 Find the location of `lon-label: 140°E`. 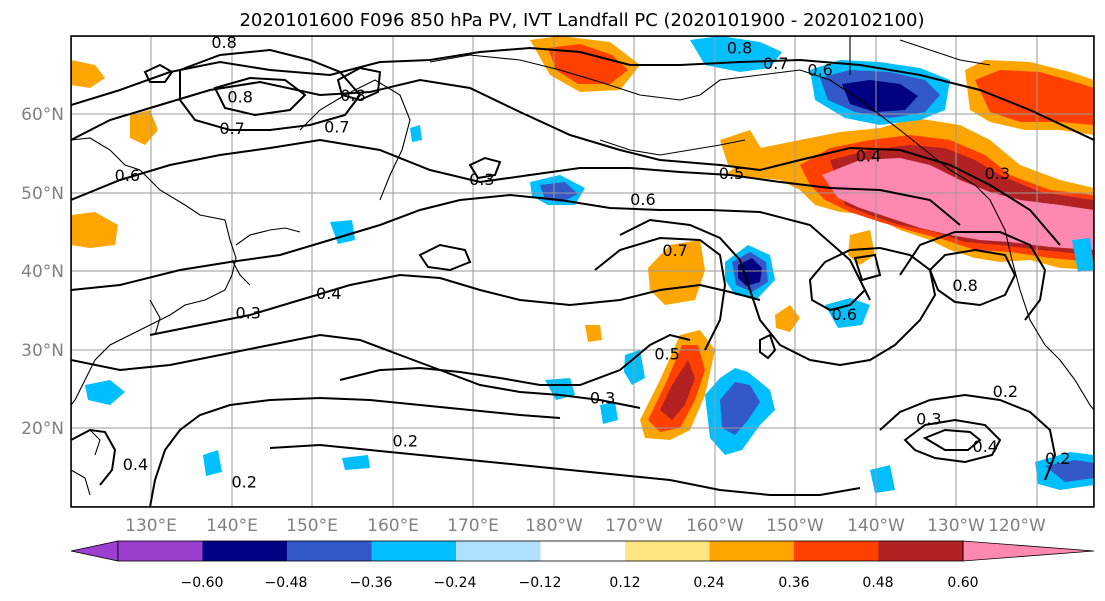

lon-label: 140°E is located at coordinates (232, 526).